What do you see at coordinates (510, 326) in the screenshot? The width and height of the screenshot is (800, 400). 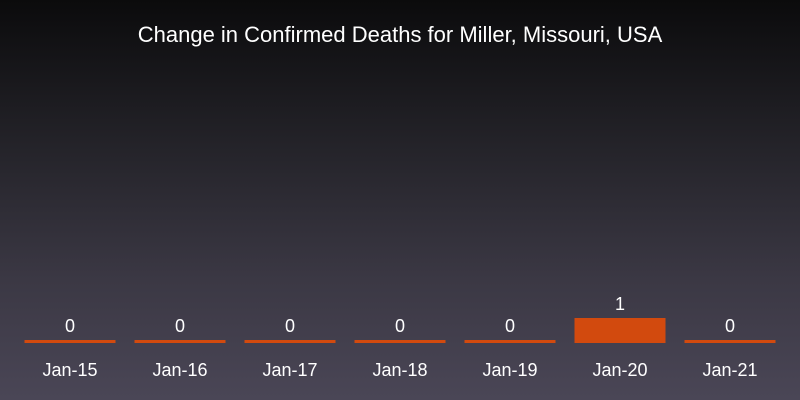 I see `value-label-jan-19: 0` at bounding box center [510, 326].